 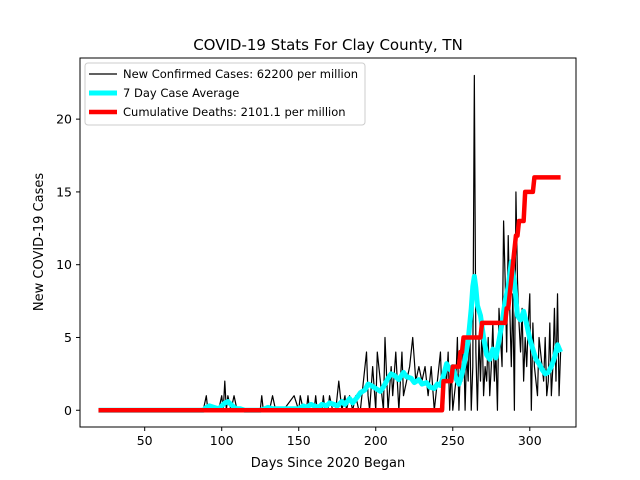 What do you see at coordinates (240, 74) in the screenshot?
I see `legend-label-new-cases: New Confirmed Cases: 62200 per million` at bounding box center [240, 74].